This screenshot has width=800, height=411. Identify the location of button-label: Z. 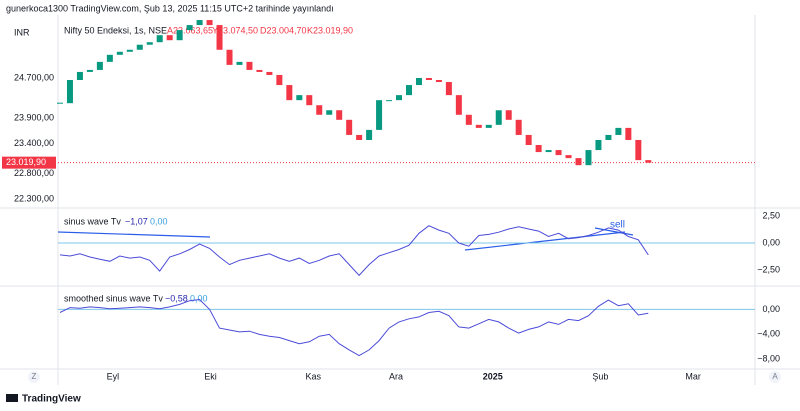
(34, 376).